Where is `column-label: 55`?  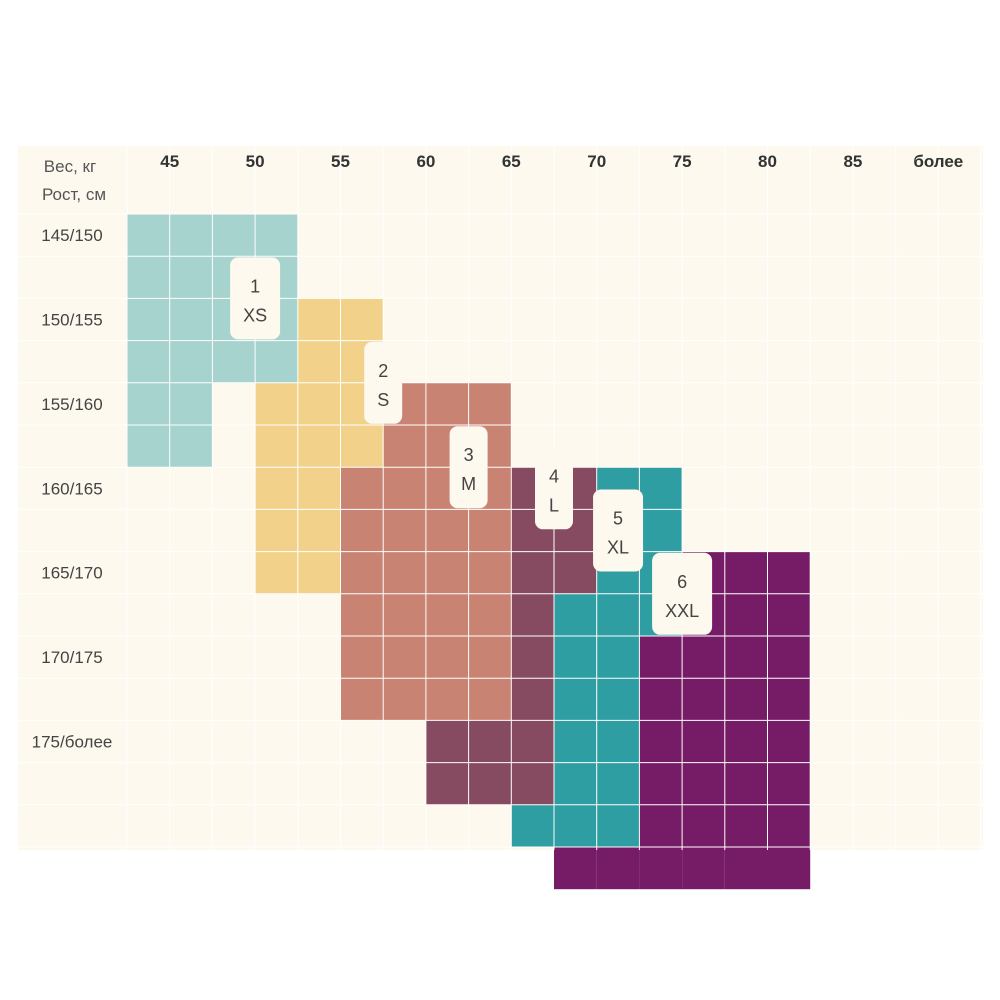
column-label: 55 is located at coordinates (340, 161).